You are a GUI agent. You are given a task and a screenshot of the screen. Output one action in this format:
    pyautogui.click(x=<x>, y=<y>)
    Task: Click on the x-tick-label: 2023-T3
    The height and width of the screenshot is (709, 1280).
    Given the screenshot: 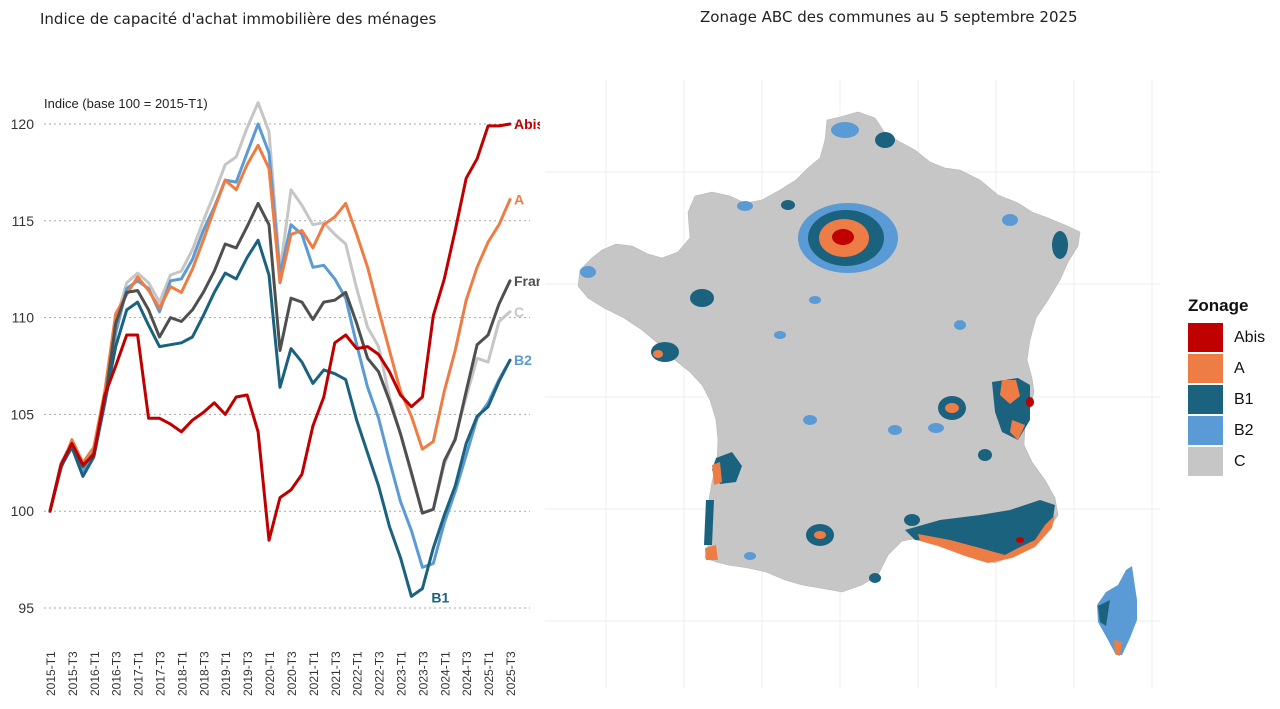 What is the action you would take?
    pyautogui.click(x=423, y=673)
    